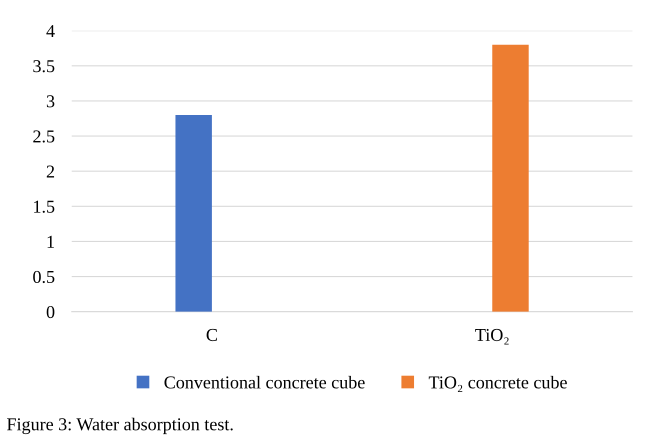  What do you see at coordinates (120, 426) in the screenshot?
I see `caption: Figure 3: Water absorption test.` at bounding box center [120, 426].